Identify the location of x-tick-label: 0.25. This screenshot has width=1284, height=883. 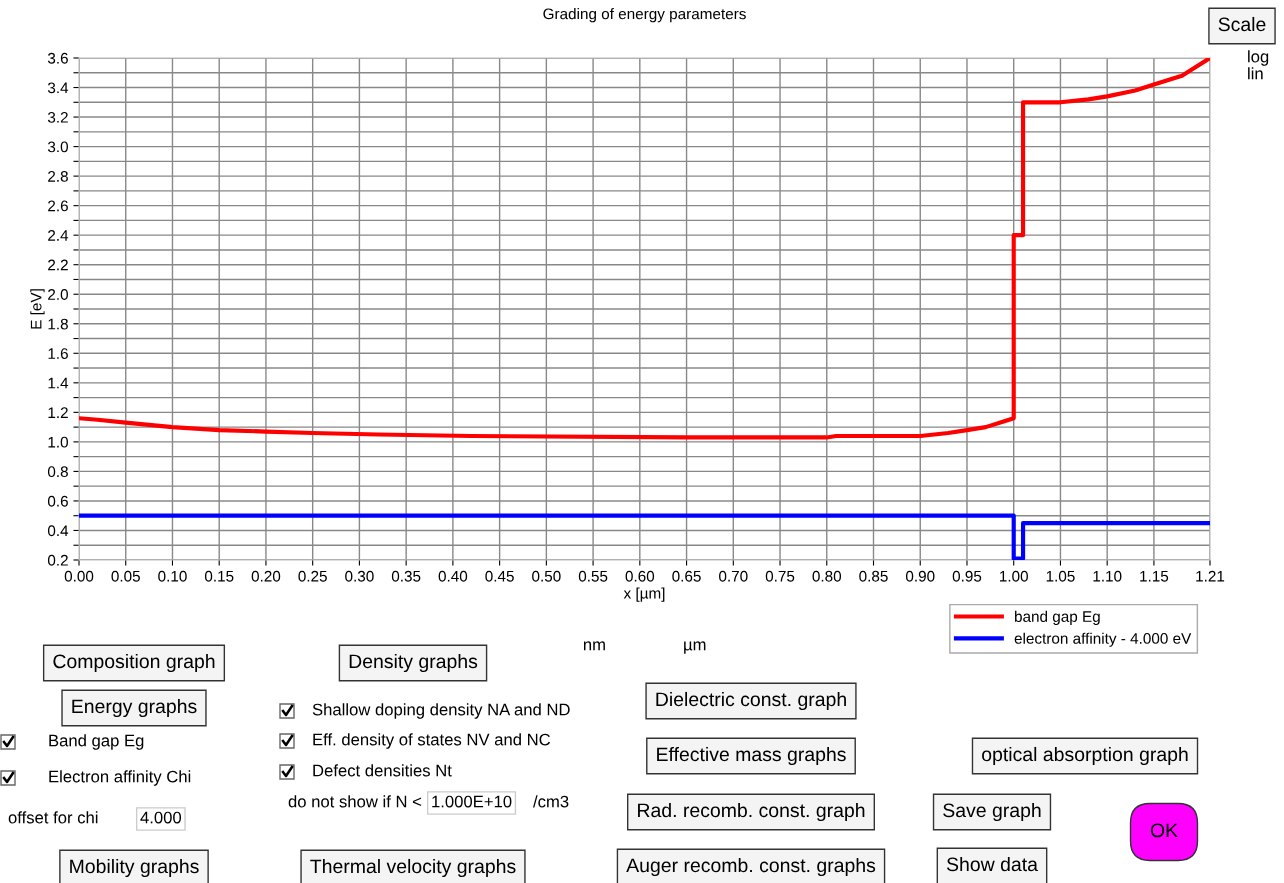
(312, 576).